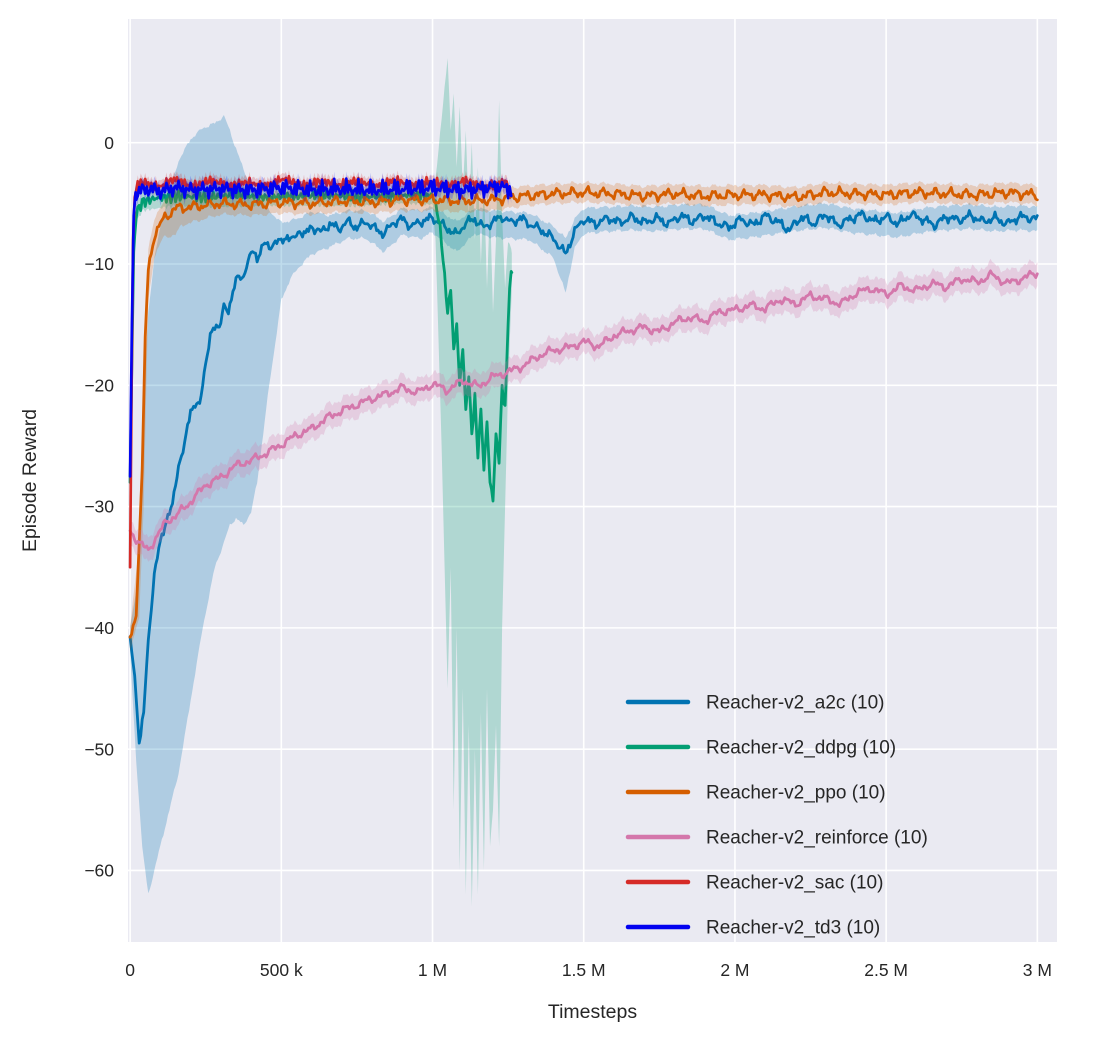 This screenshot has height=1049, width=1099. Describe the element at coordinates (592, 1012) in the screenshot. I see `x-axis-label: Timesteps` at that location.